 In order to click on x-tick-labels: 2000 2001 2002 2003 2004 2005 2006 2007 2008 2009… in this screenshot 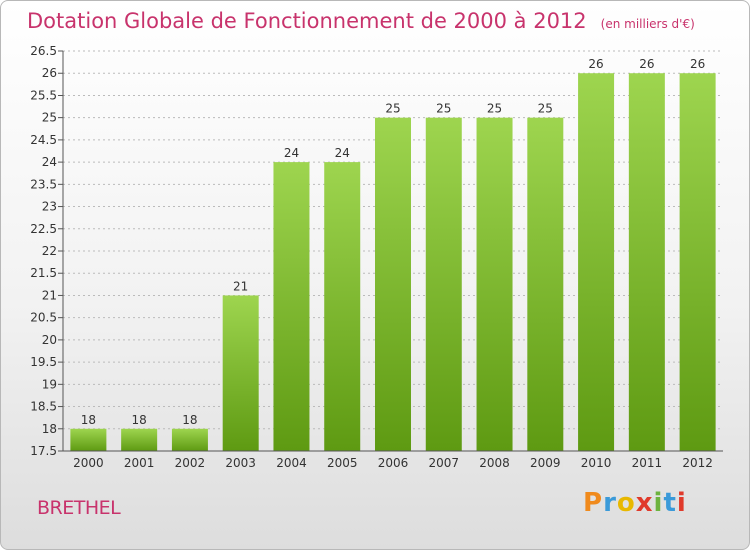, I will do `click(393, 463)`.